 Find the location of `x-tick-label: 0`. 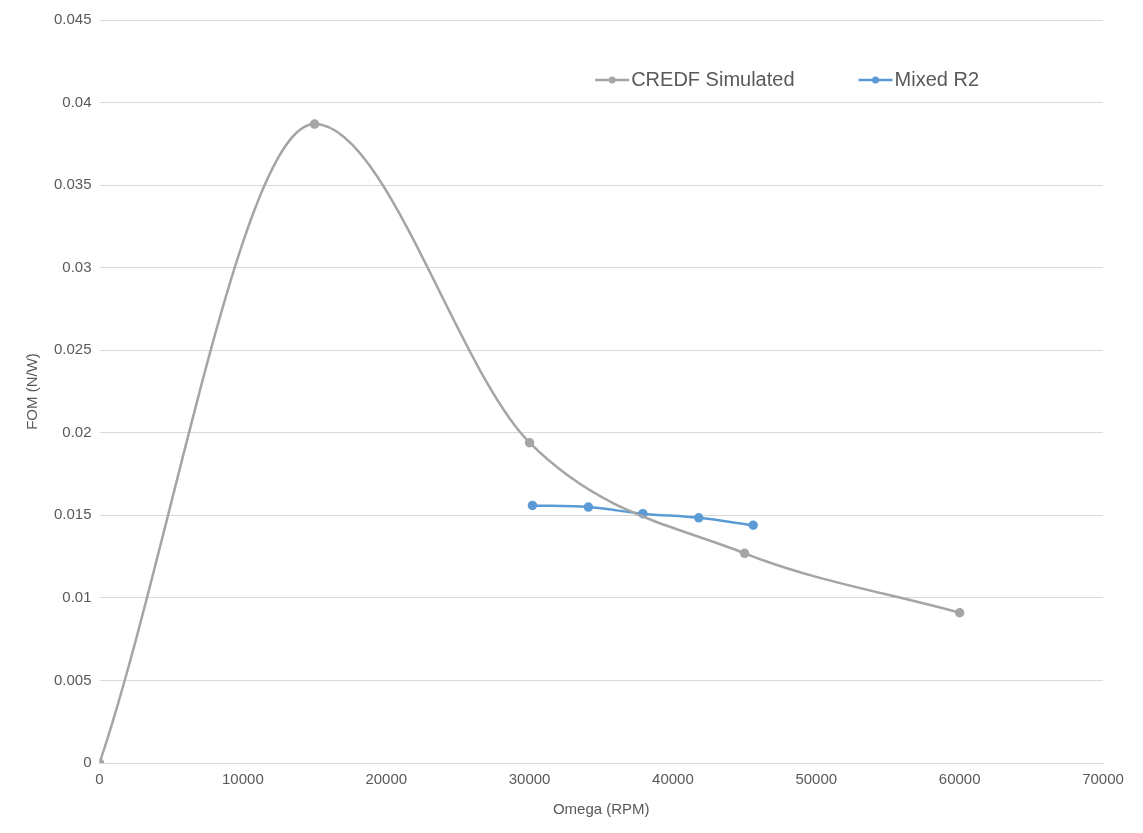

x-tick-label: 0 is located at coordinates (99, 779).